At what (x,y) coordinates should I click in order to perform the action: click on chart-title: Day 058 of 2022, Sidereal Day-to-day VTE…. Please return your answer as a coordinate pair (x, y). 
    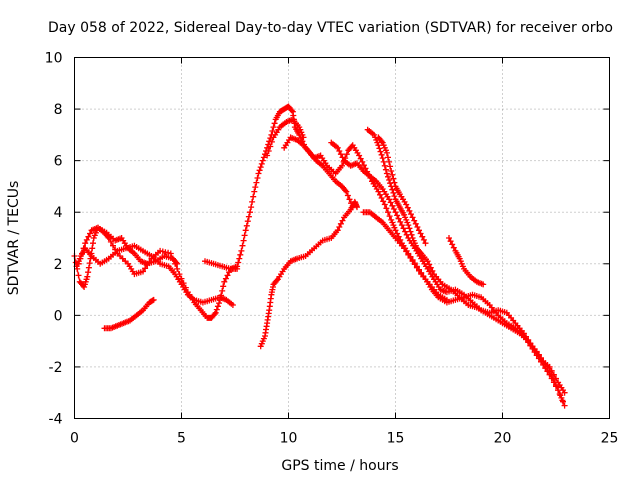
    Looking at the image, I should click on (330, 28).